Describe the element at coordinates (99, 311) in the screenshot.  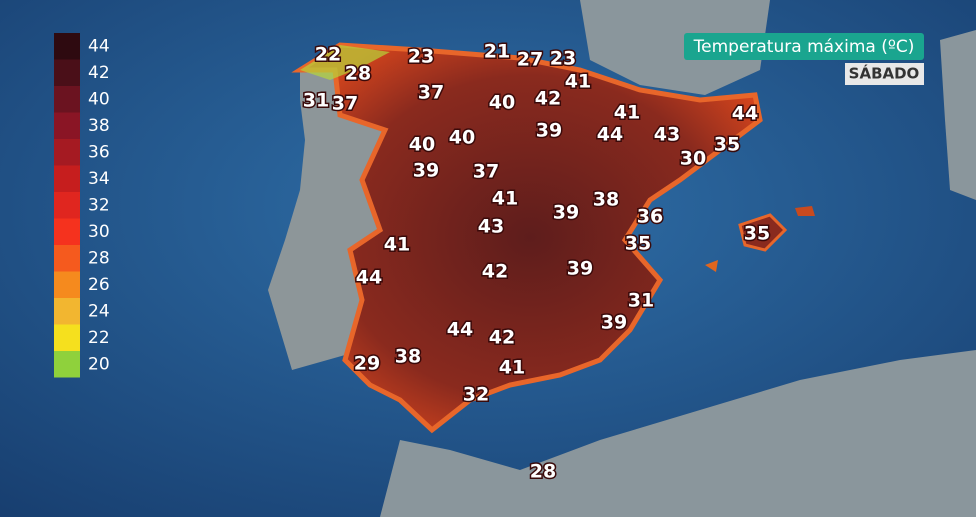
I see `legend-label: 24` at that location.